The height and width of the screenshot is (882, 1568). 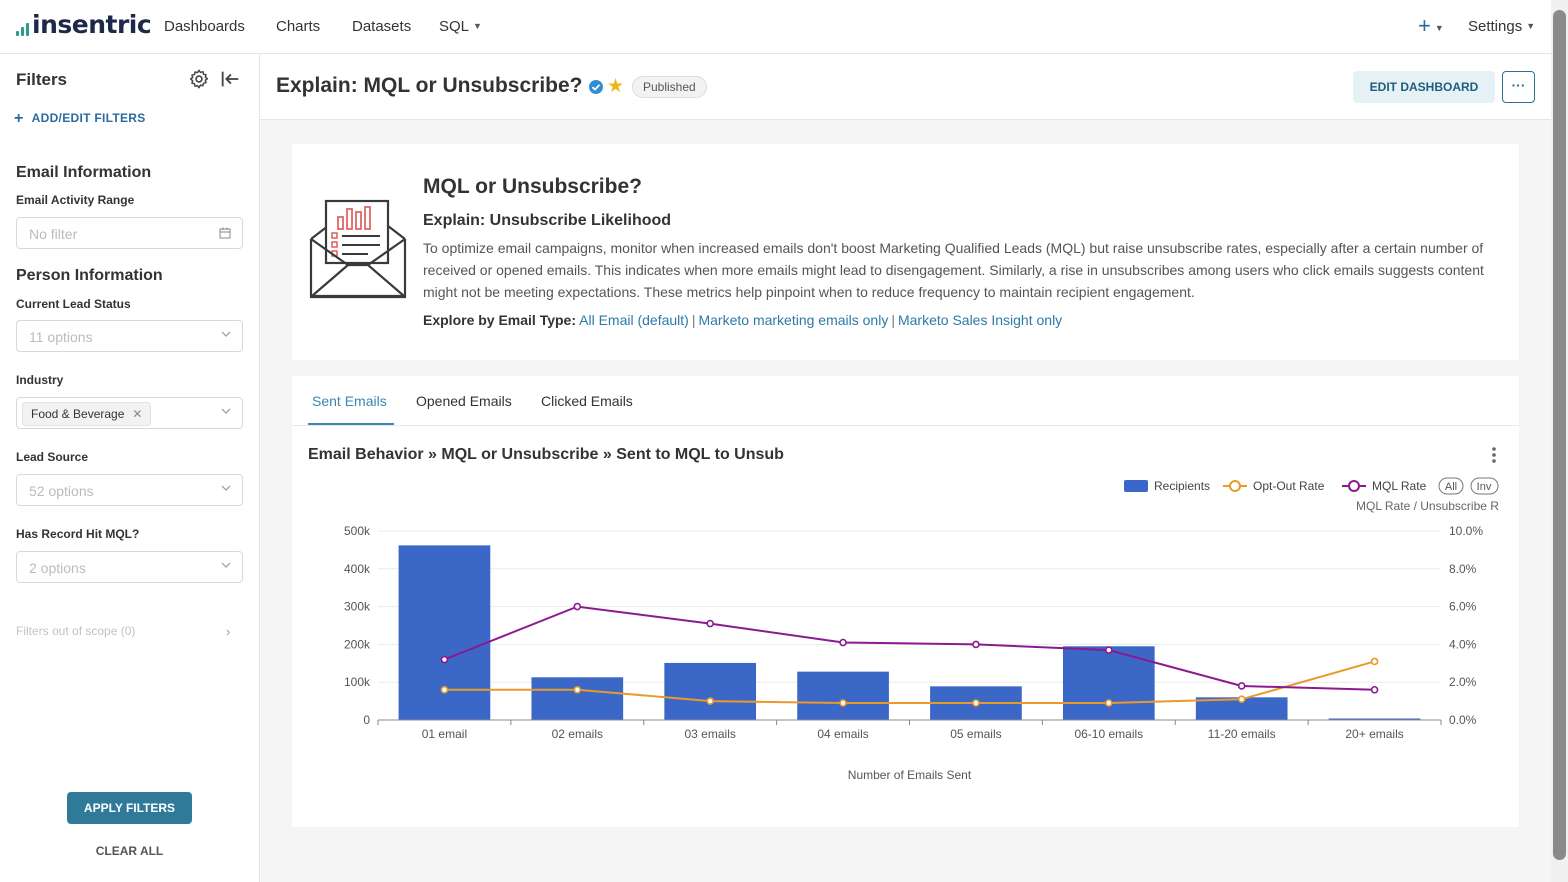 What do you see at coordinates (1235, 486) in the screenshot?
I see `legend-marker-opt-out` at bounding box center [1235, 486].